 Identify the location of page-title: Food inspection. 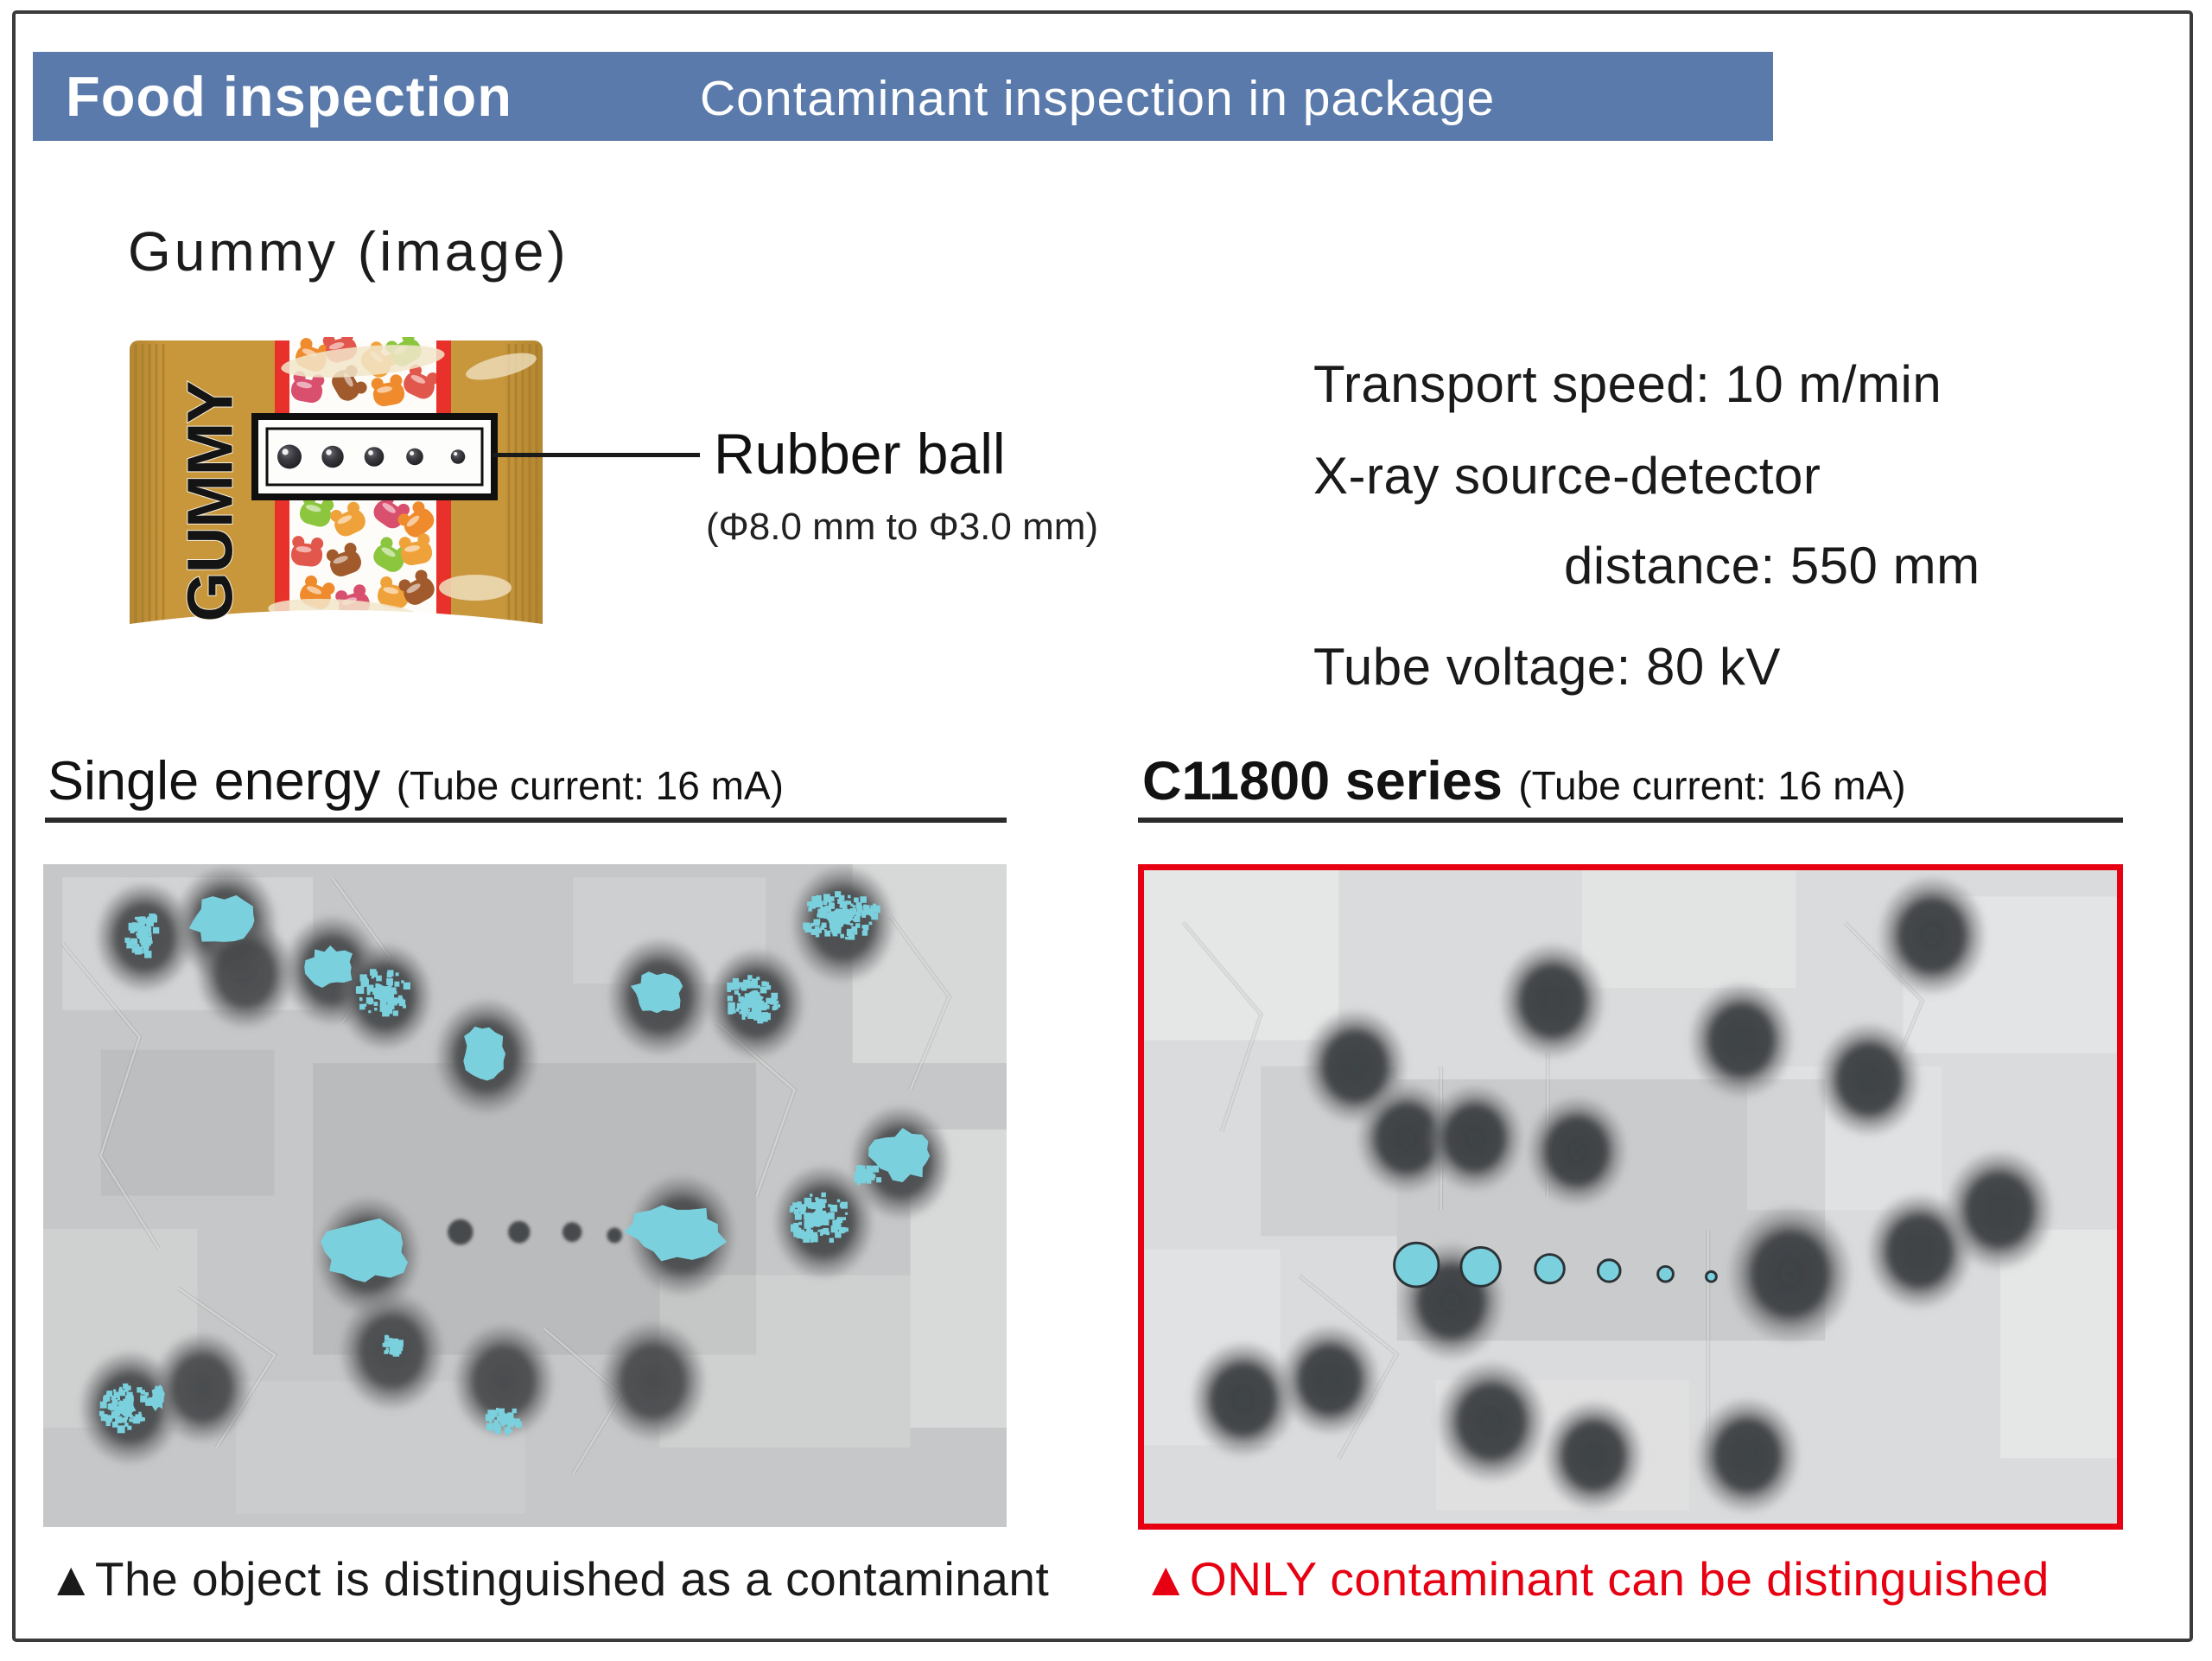
(289, 96).